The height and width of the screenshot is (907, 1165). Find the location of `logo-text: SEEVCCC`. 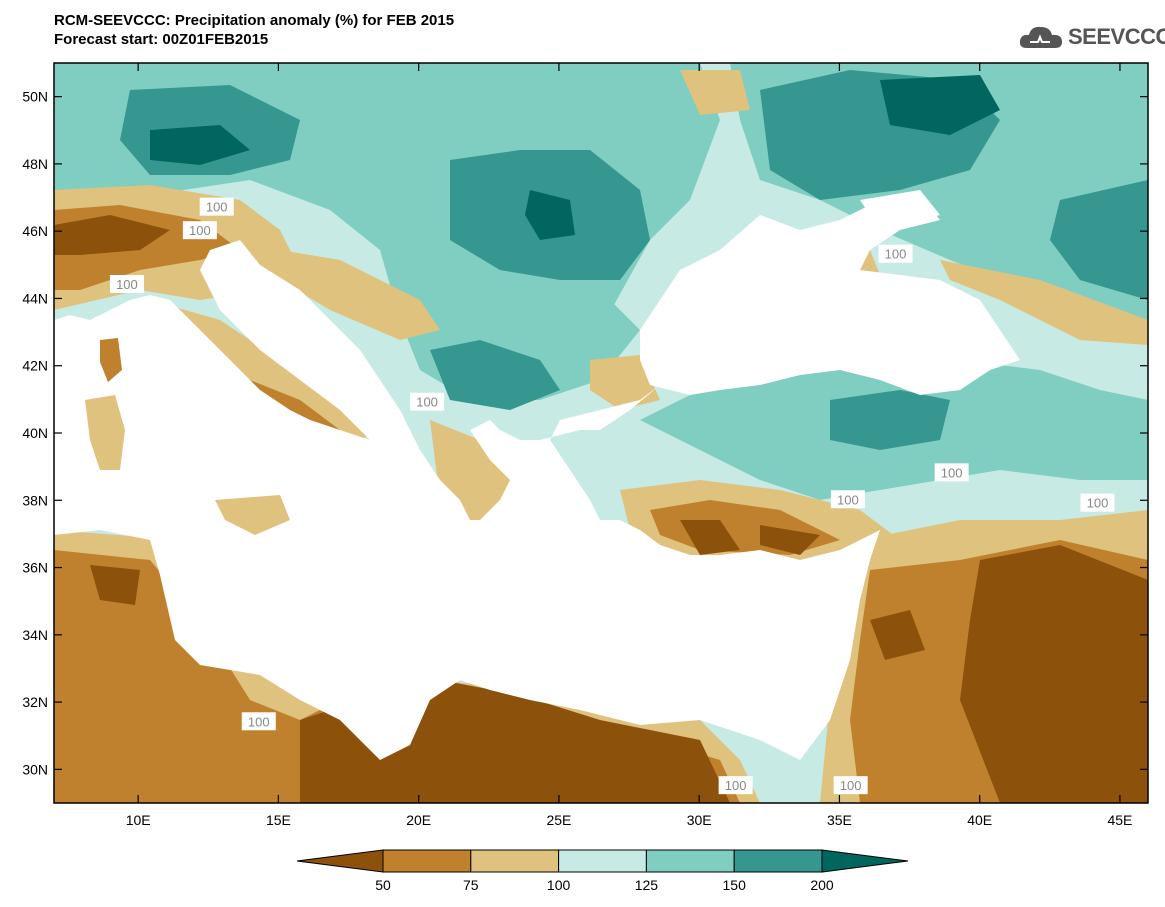

logo-text: SEEVCCC is located at coordinates (1116, 36).